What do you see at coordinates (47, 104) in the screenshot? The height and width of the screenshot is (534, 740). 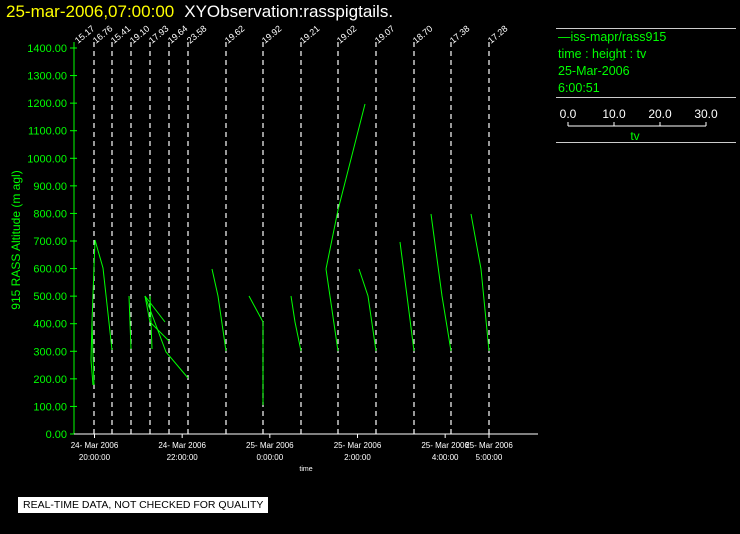 I see `y-tick-label: 1200.00` at bounding box center [47, 104].